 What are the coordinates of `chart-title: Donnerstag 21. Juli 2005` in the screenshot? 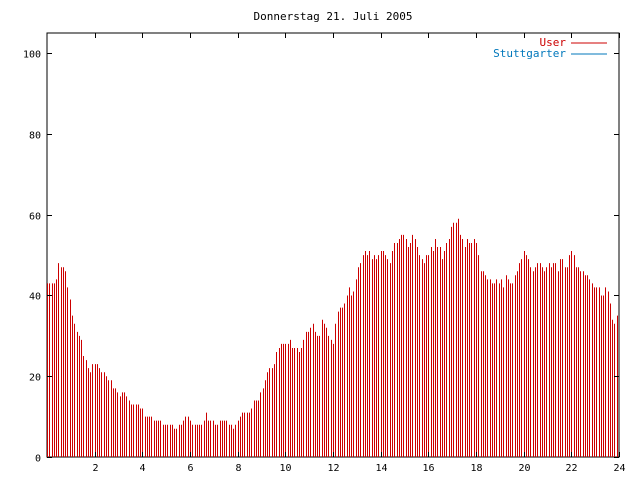 It's located at (333, 16).